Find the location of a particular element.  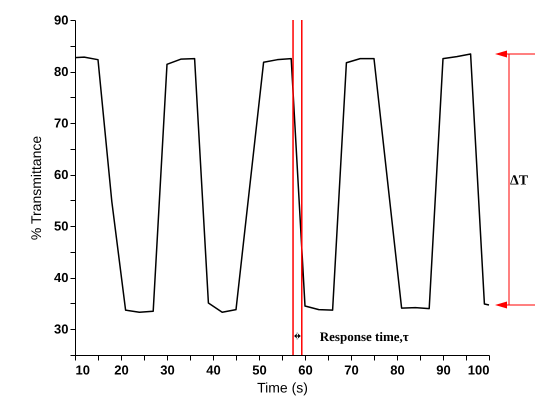

y-axis-title: % Transmittance is located at coordinates (36, 188).